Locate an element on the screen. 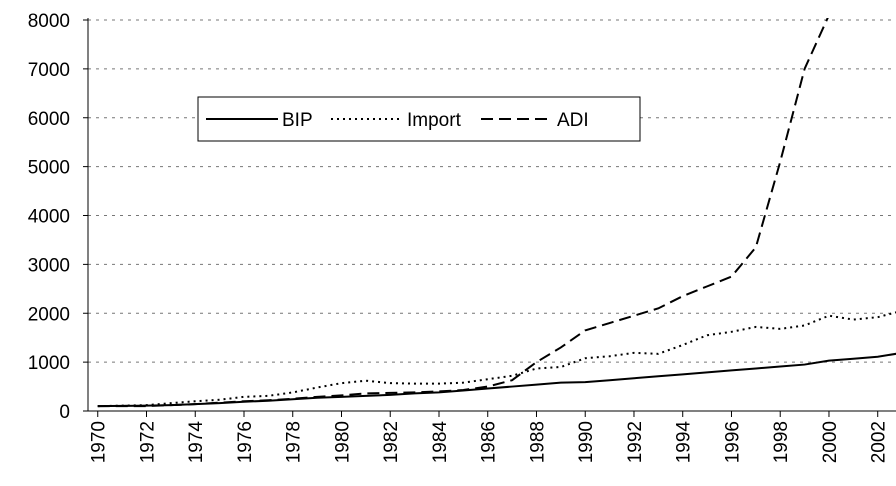 This screenshot has width=896, height=486. x-tick-label: 1998 is located at coordinates (781, 442).